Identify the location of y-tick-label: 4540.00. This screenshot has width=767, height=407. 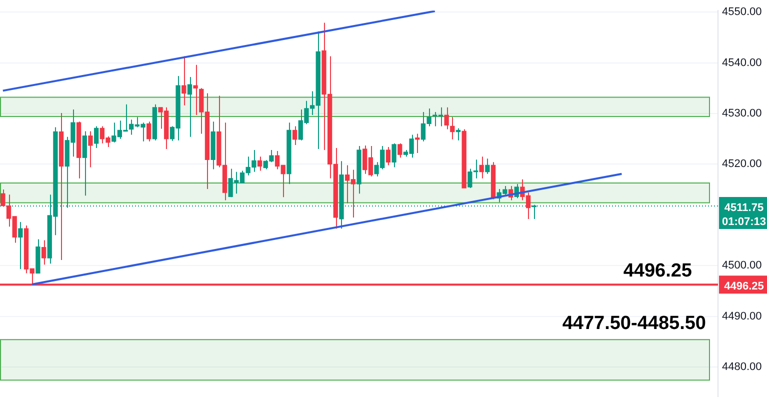
(742, 62).